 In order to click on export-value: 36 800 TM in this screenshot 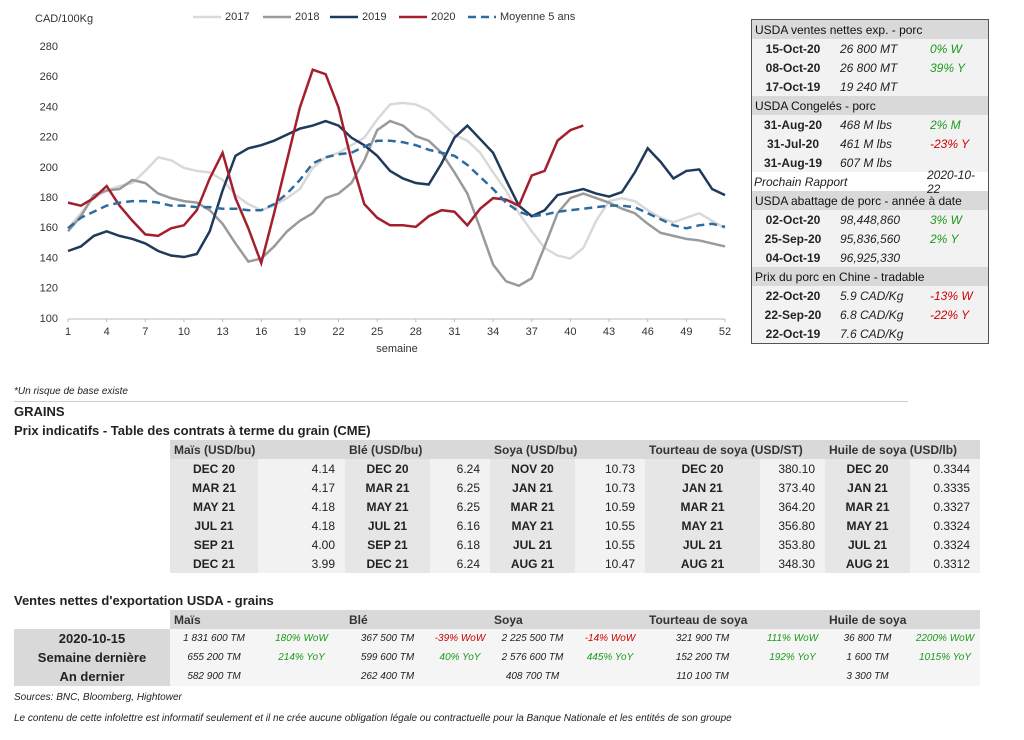, I will do `click(867, 638)`.